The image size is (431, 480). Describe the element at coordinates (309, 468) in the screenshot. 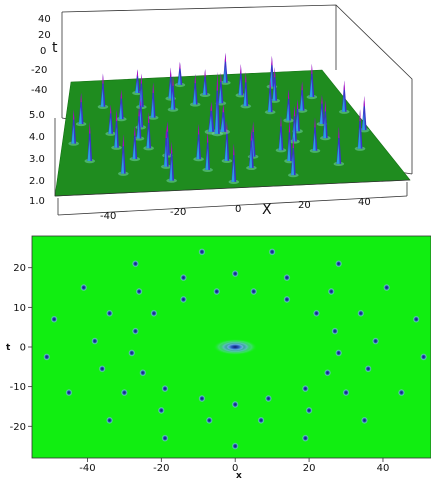

I see `x-tick-label: 20` at that location.